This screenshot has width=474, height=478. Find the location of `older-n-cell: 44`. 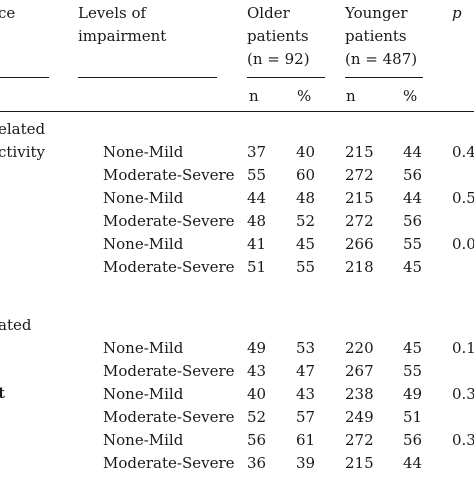

older-n-cell: 44 is located at coordinates (257, 198).